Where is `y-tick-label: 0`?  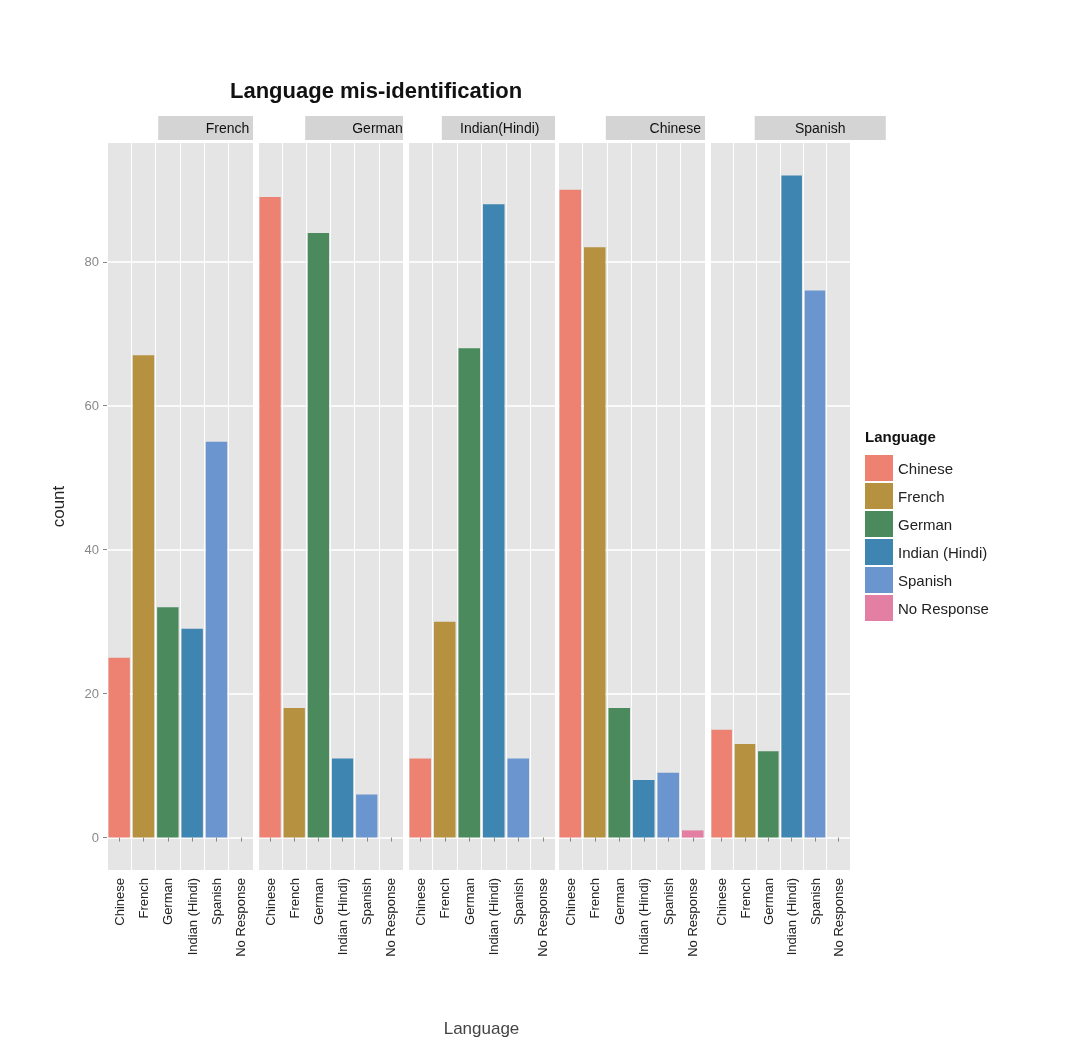
y-tick-label: 0 is located at coordinates (95, 838).